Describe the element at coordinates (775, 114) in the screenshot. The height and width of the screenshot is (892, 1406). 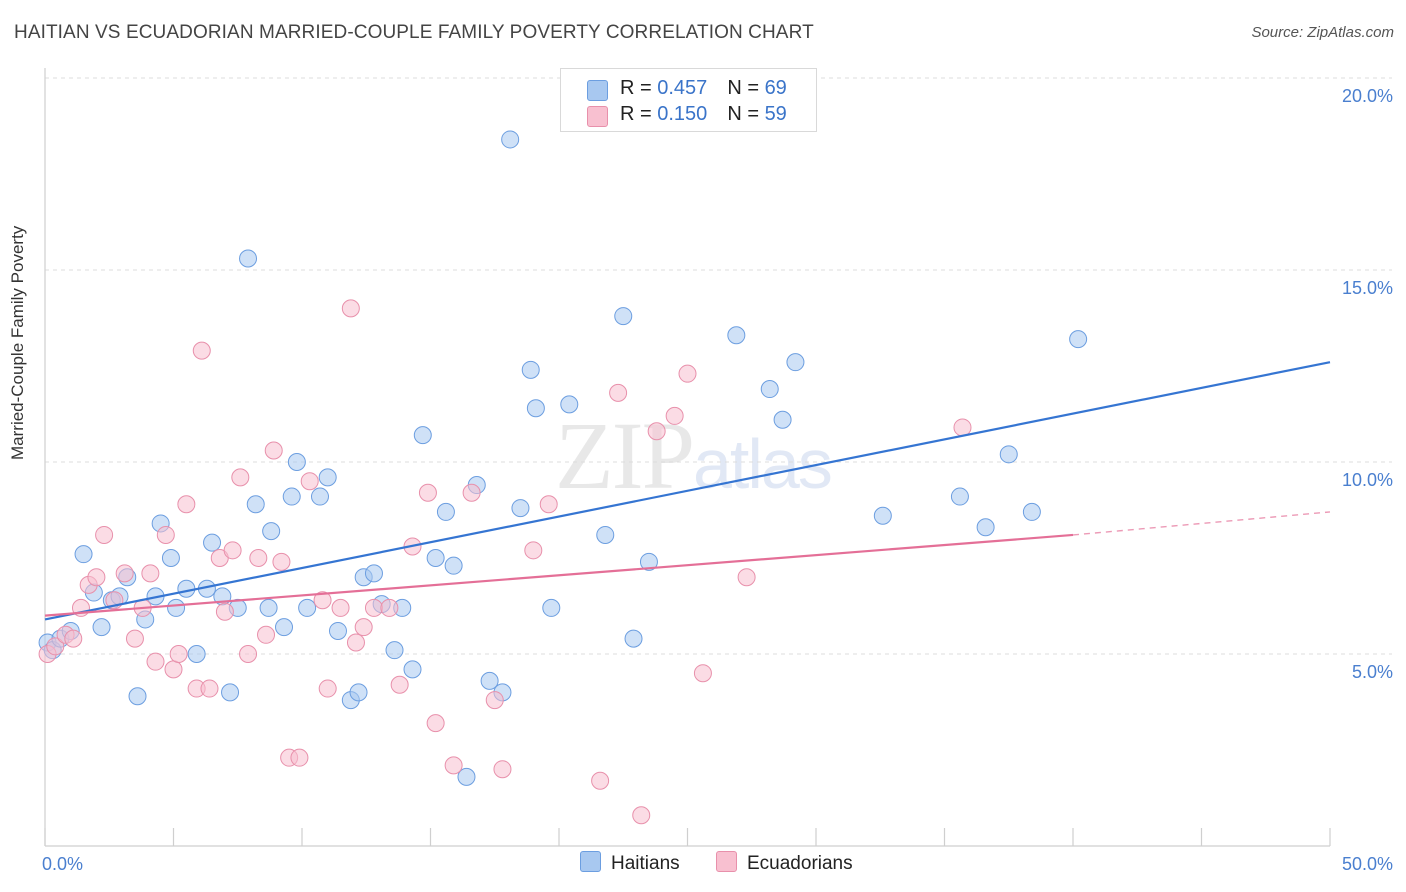
I see `legend-n-value: 59` at that location.